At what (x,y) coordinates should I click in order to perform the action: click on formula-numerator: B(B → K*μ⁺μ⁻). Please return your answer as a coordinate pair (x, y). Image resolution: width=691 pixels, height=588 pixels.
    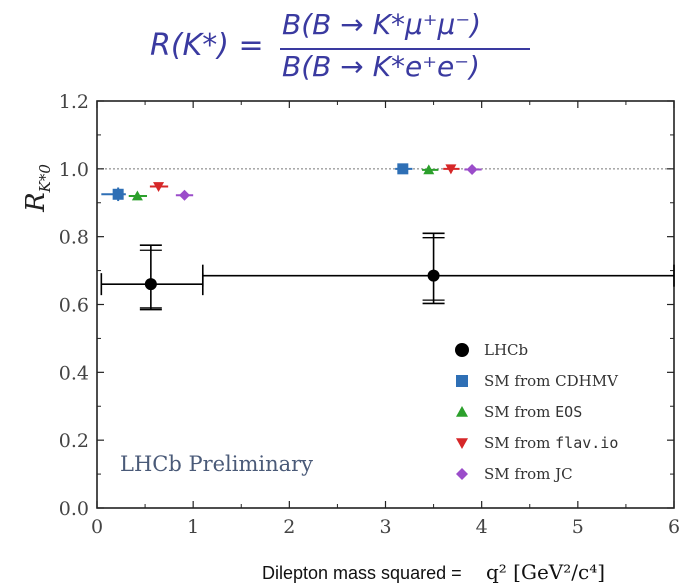
    Looking at the image, I should click on (382, 24).